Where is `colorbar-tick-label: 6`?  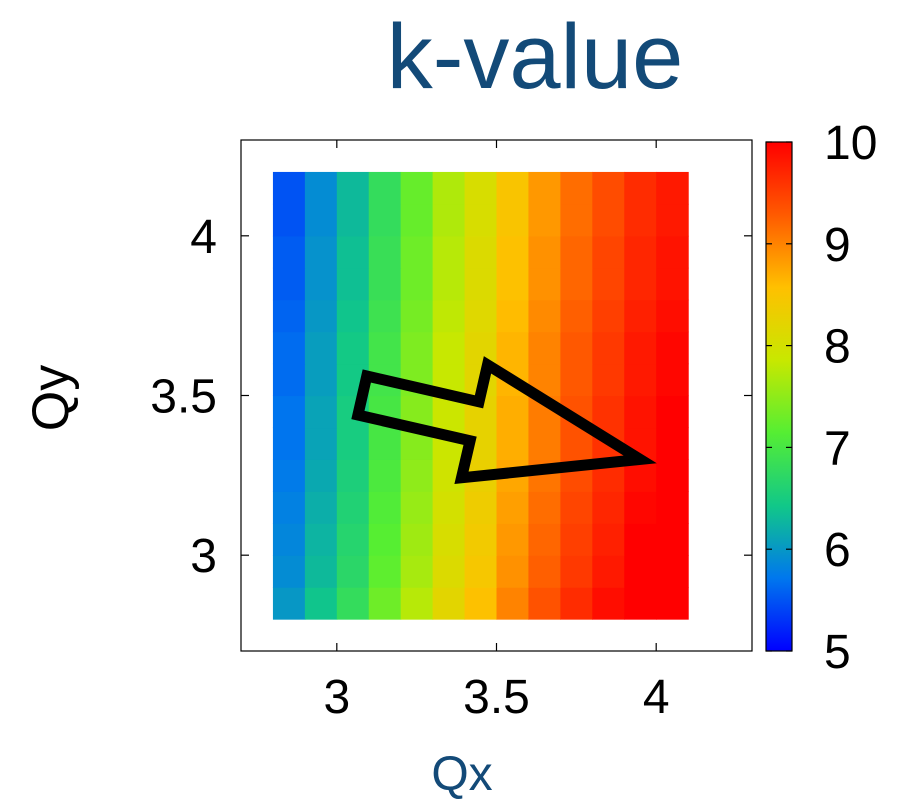
colorbar-tick-label: 6 is located at coordinates (837, 550).